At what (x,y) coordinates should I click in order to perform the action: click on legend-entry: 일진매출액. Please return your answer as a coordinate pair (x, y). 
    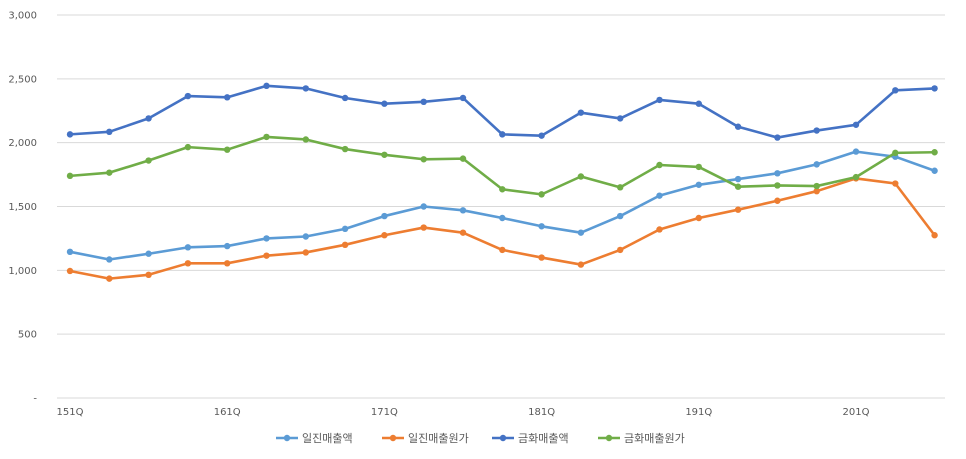
    Looking at the image, I should click on (314, 438).